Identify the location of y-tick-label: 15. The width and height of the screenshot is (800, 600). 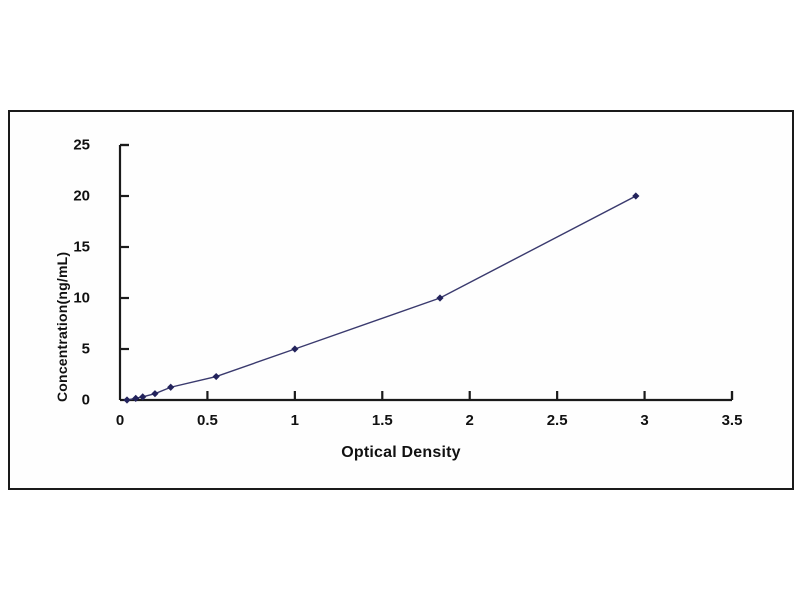
(81, 247).